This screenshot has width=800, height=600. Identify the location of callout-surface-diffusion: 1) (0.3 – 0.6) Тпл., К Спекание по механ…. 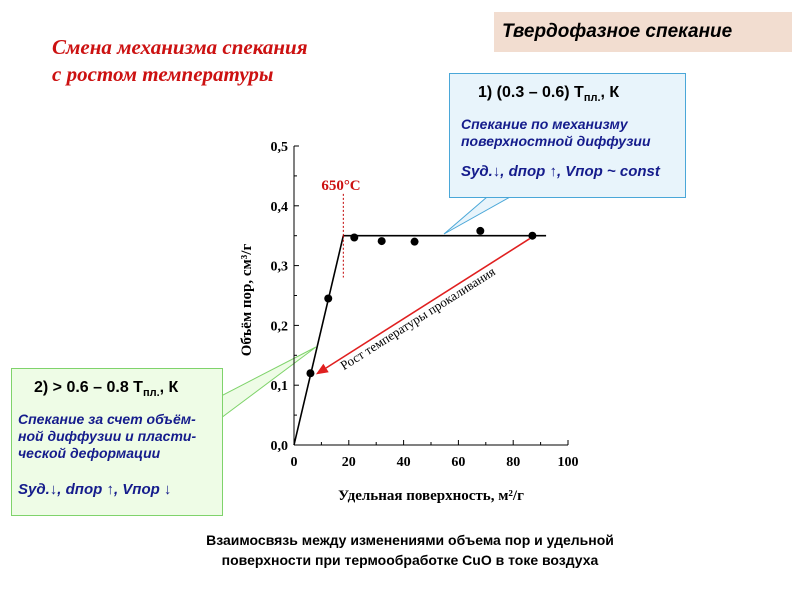
(567, 135).